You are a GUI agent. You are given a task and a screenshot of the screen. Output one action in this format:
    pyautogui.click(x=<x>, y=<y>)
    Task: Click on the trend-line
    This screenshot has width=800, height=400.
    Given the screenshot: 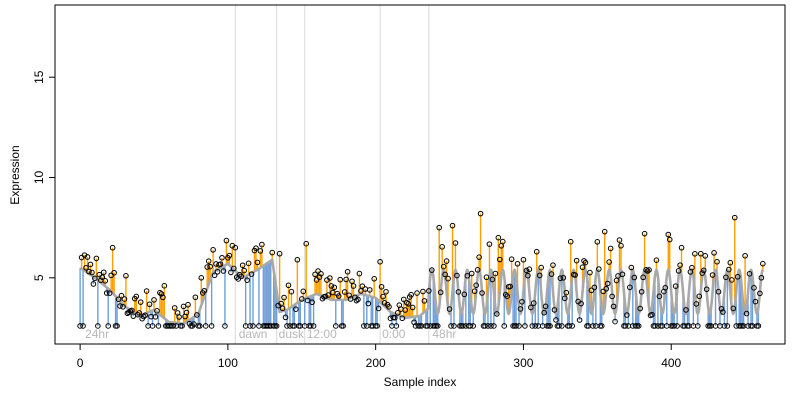 What is the action you would take?
    pyautogui.click(x=422, y=292)
    